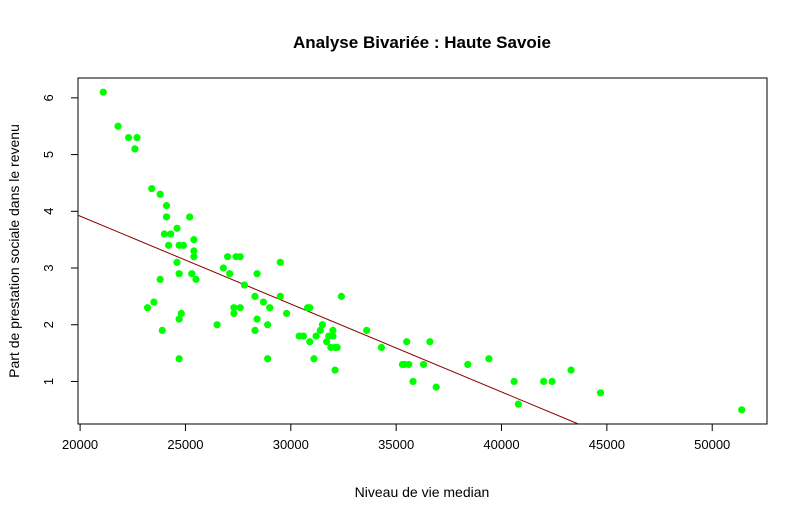  What do you see at coordinates (48, 381) in the screenshot?
I see `y-tick-label: 1` at bounding box center [48, 381].